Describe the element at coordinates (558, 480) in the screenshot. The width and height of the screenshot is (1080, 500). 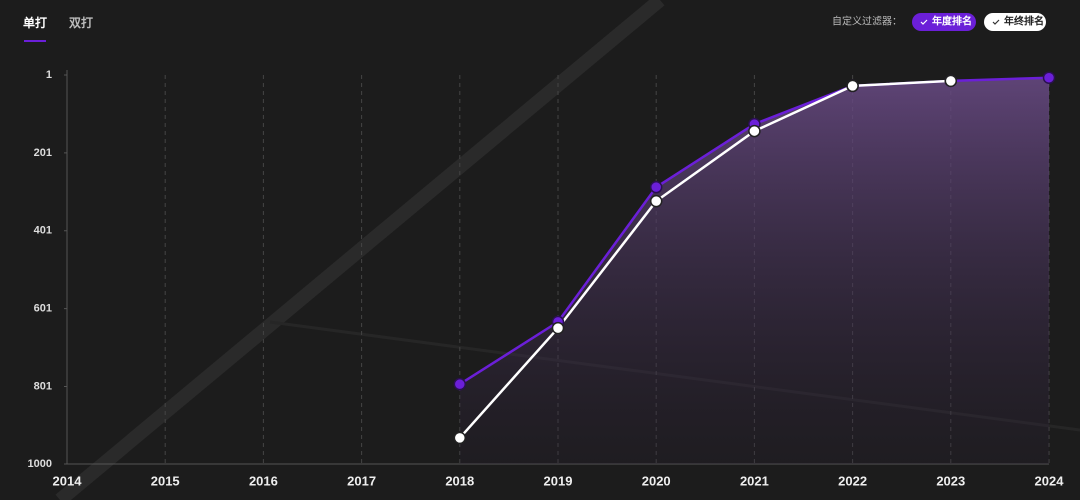
I see `x-tick-label: 2019` at that location.